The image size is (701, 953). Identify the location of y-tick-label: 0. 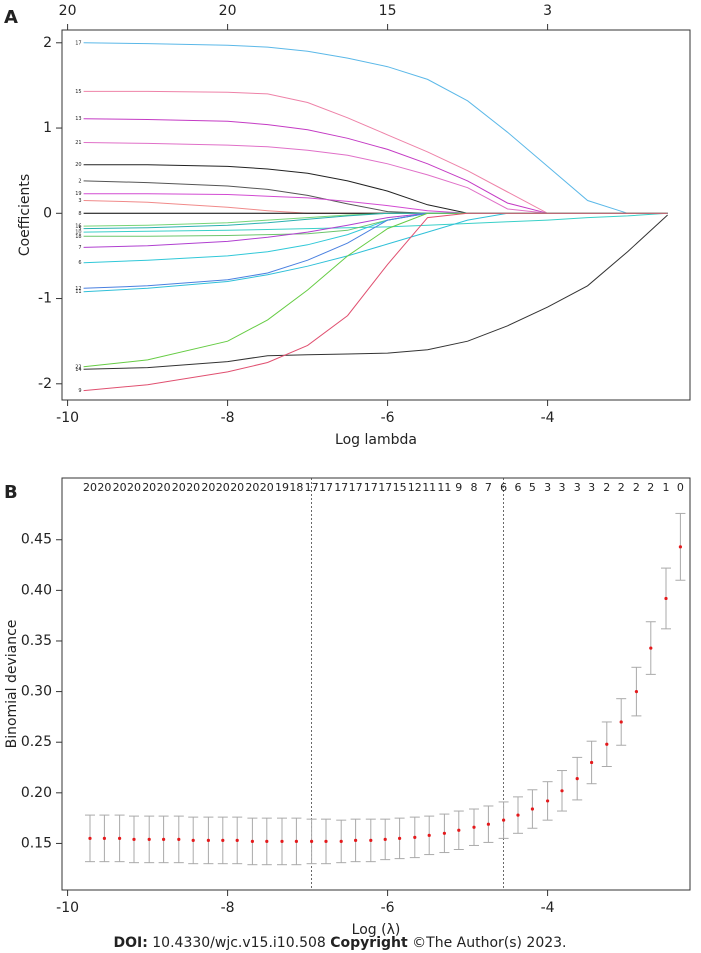
(47, 213).